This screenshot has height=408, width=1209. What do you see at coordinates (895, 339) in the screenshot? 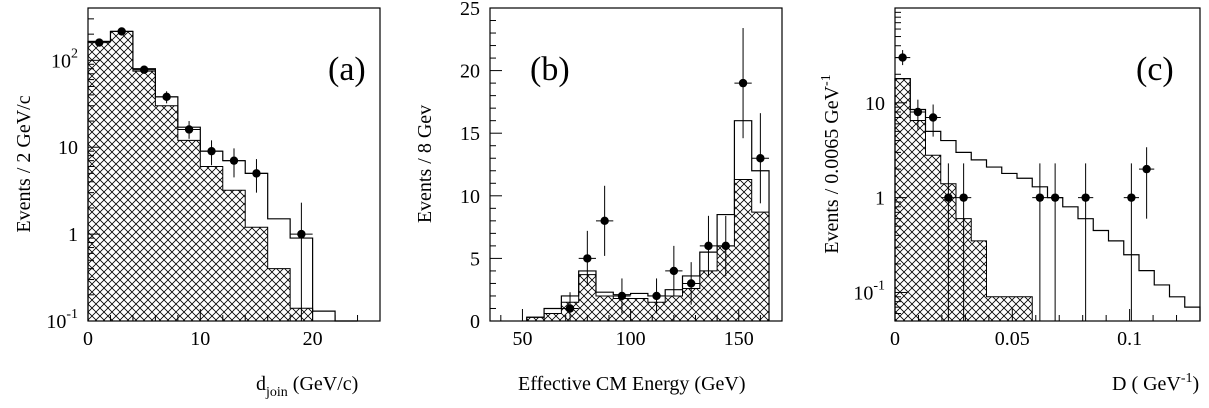
I see `x-tick-label: 0` at bounding box center [895, 339].